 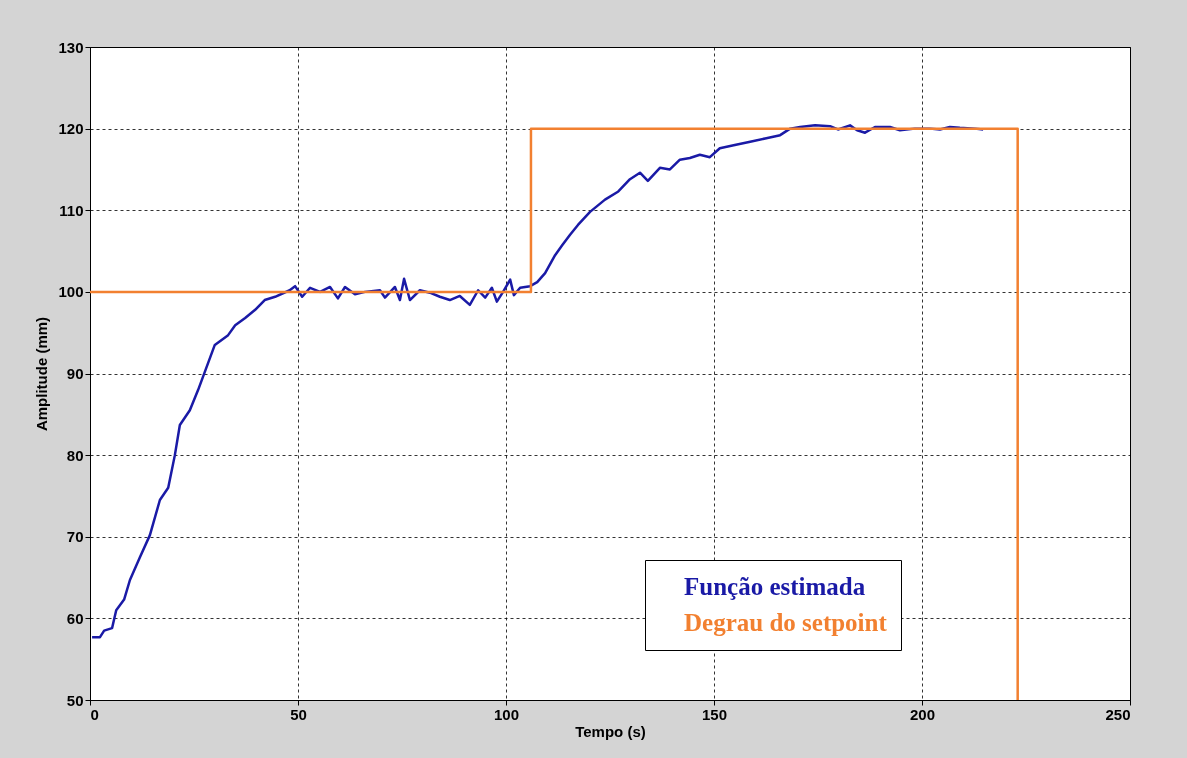 What do you see at coordinates (922, 714) in the screenshot?
I see `x-tick-label: 200` at bounding box center [922, 714].